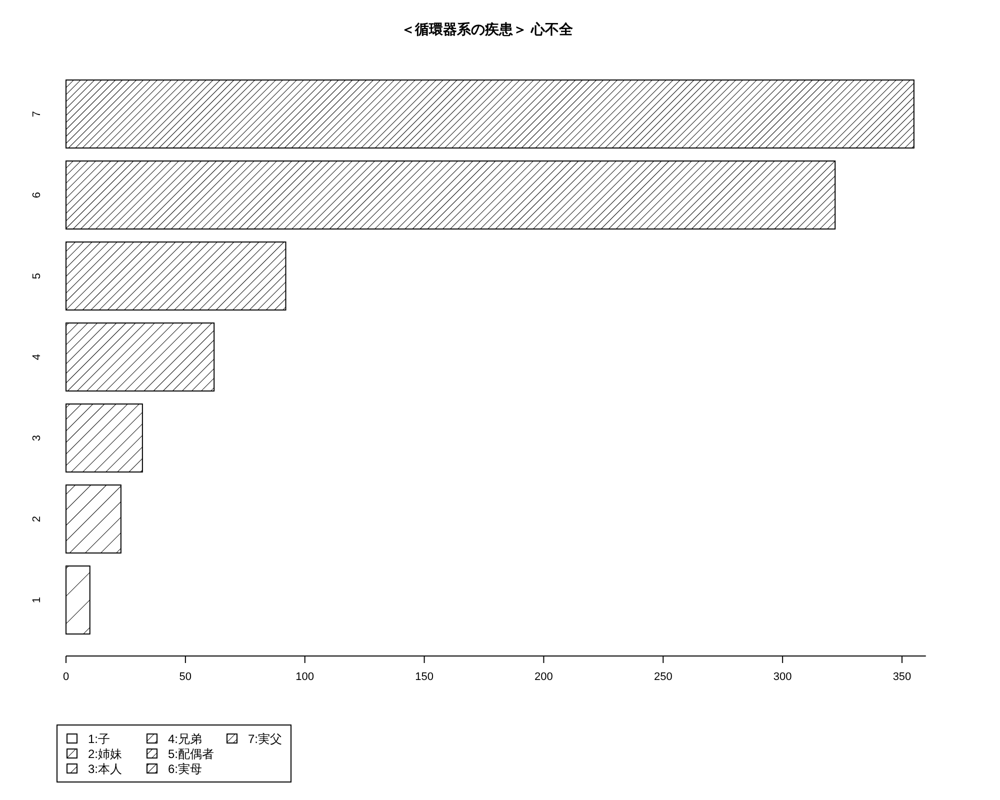 The height and width of the screenshot is (800, 1000). I want to click on legend-label: 5:配偶者, so click(191, 754).